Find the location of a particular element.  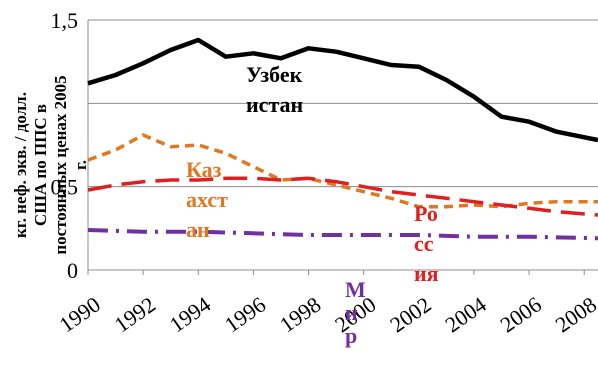

series-label-line: Каз is located at coordinates (204, 169).